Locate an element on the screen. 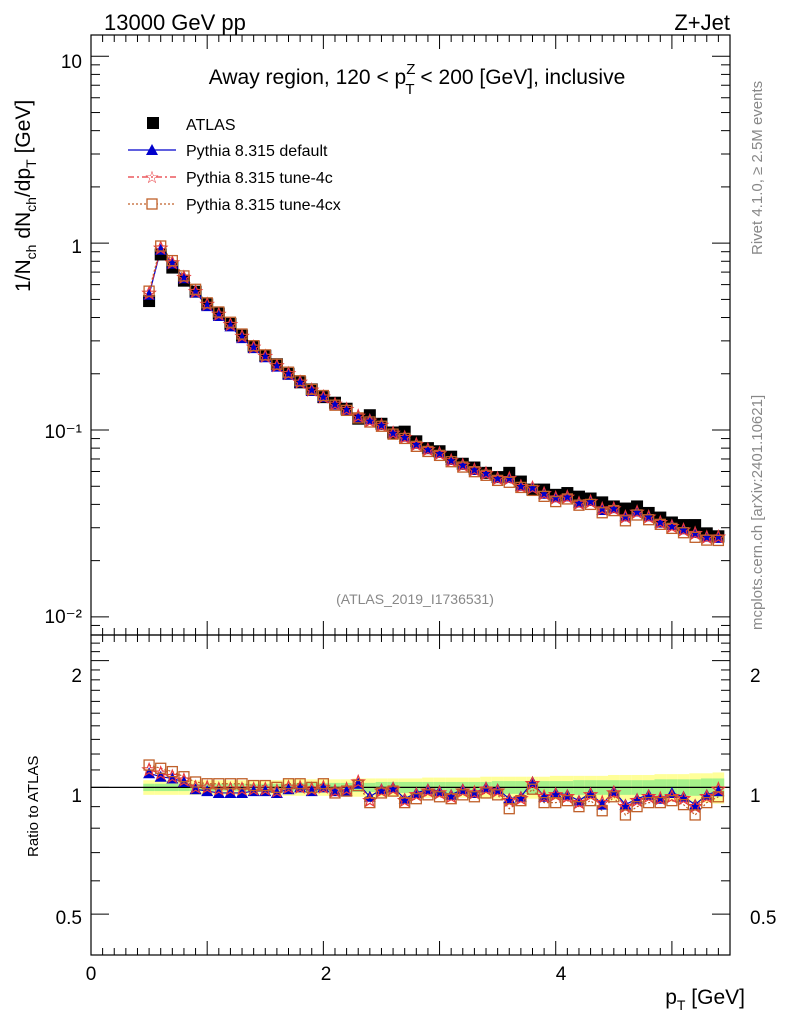 The height and width of the screenshot is (1024, 786). legend-label-default: Pythia 8.315 default is located at coordinates (257, 151).